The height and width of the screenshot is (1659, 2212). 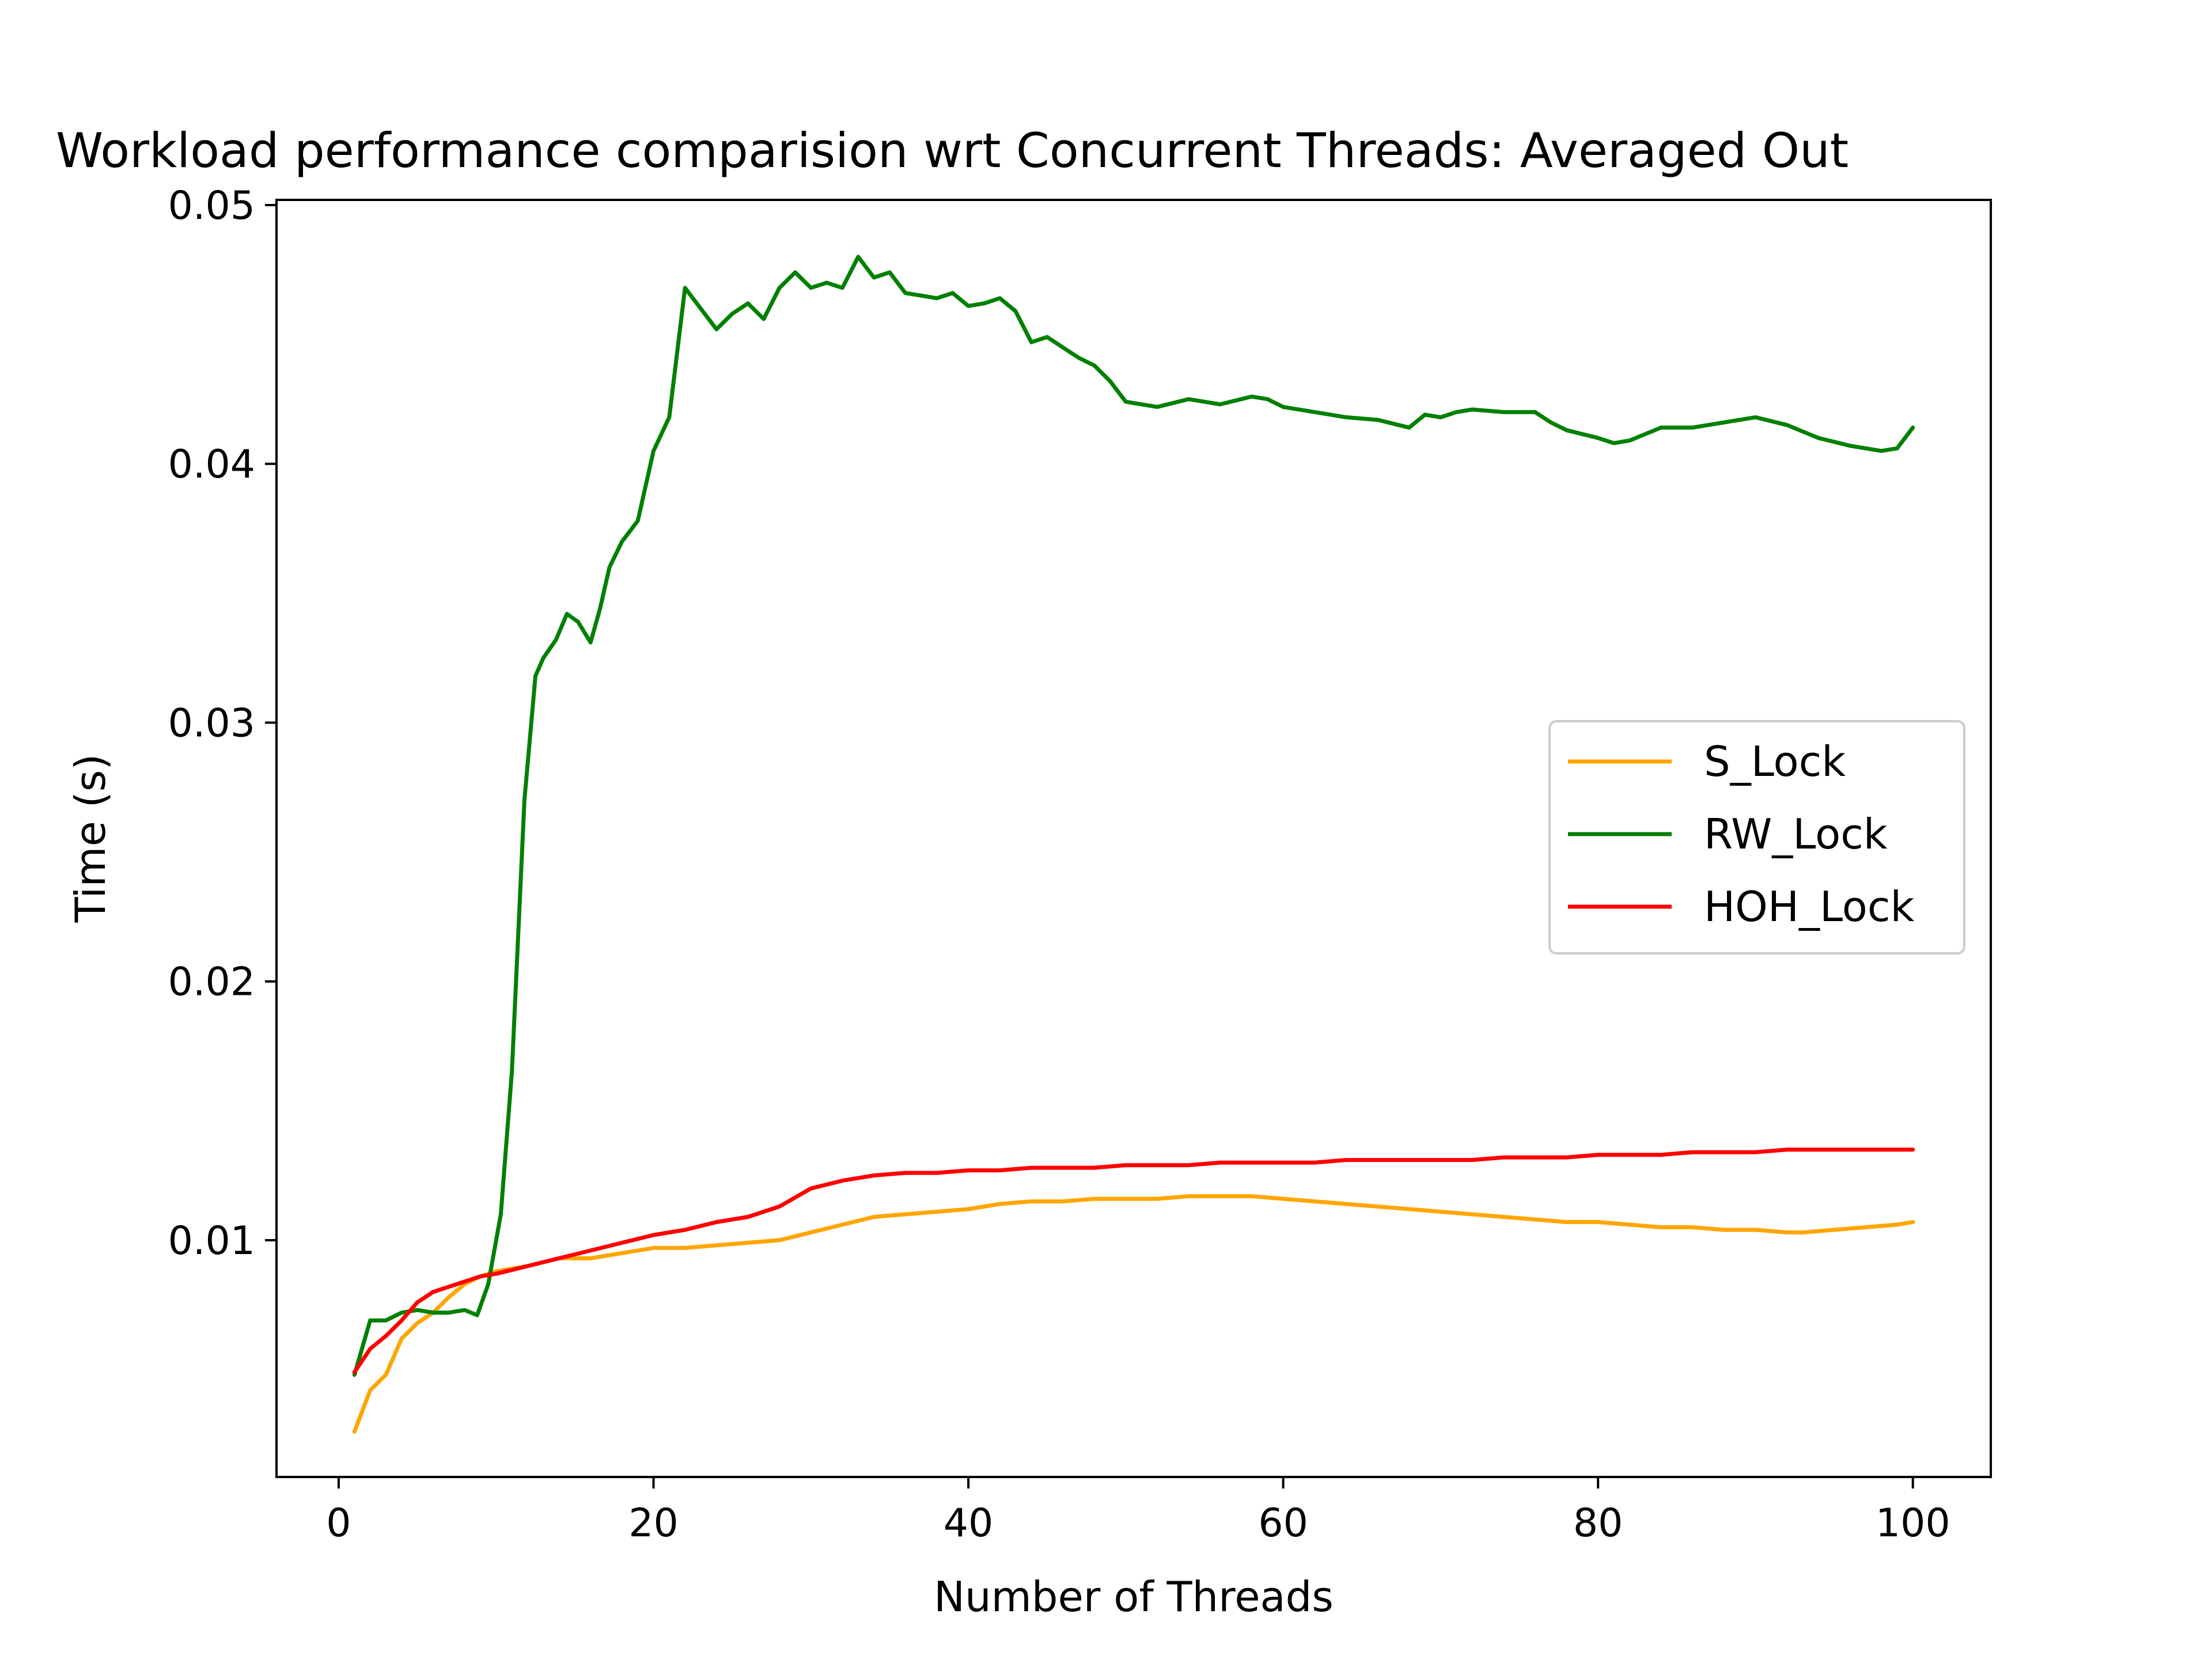 What do you see at coordinates (1134, 1597) in the screenshot?
I see `x-axis-label: Number of Threads` at bounding box center [1134, 1597].